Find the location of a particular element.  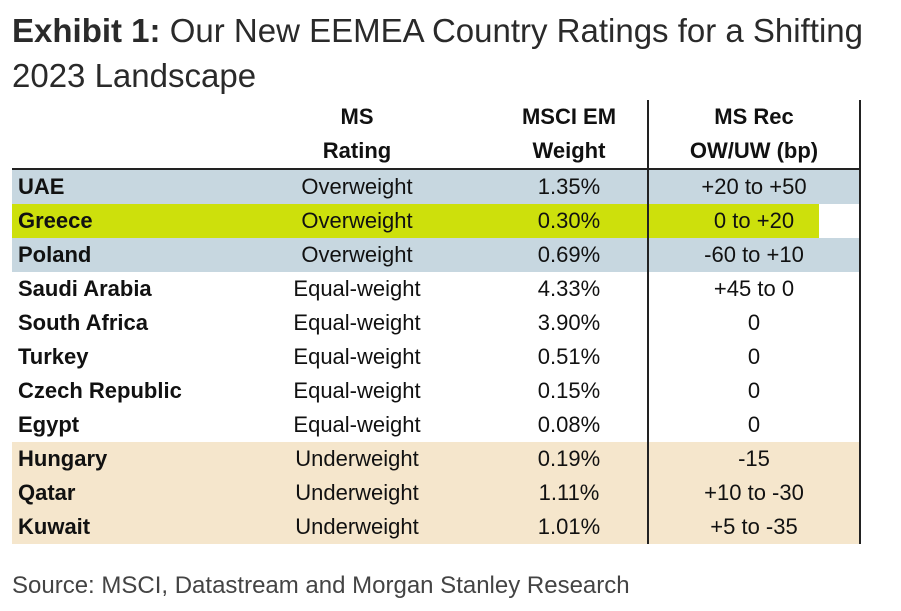

rec-cell: -60 to +10 is located at coordinates (754, 255).